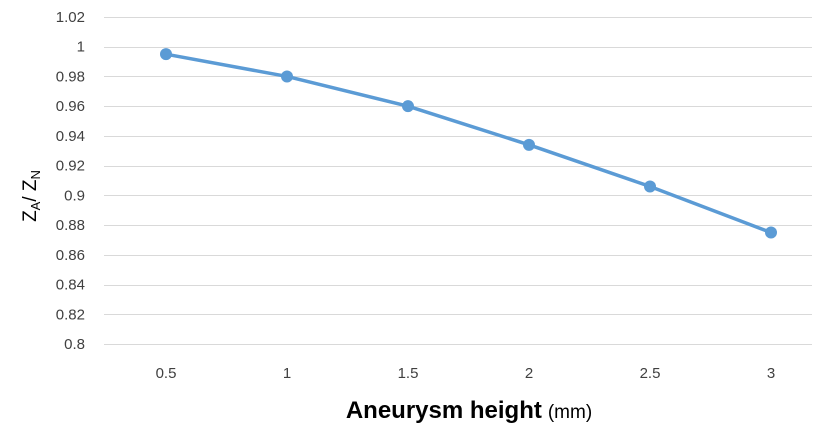 This screenshot has width=822, height=430. I want to click on y-axis-title: ZA/ ZN, so click(31, 196).